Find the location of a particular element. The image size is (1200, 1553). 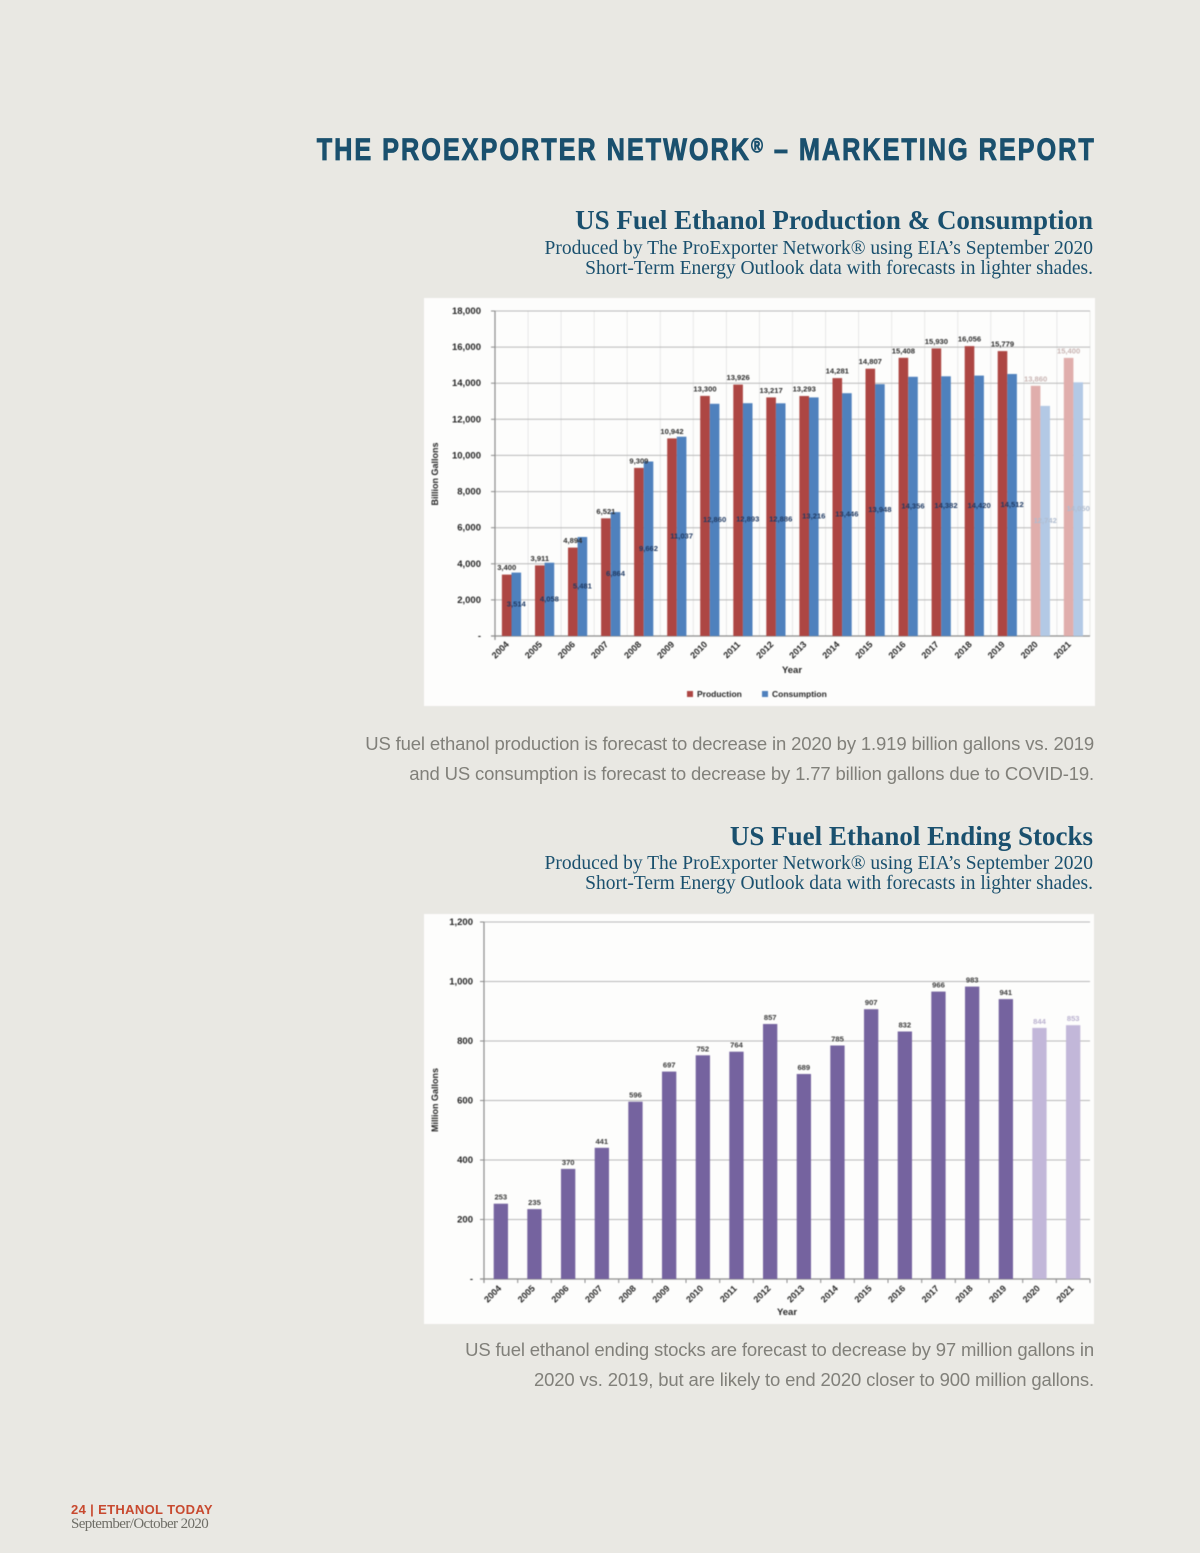

svg-text: 235 is located at coordinates (534, 1202).